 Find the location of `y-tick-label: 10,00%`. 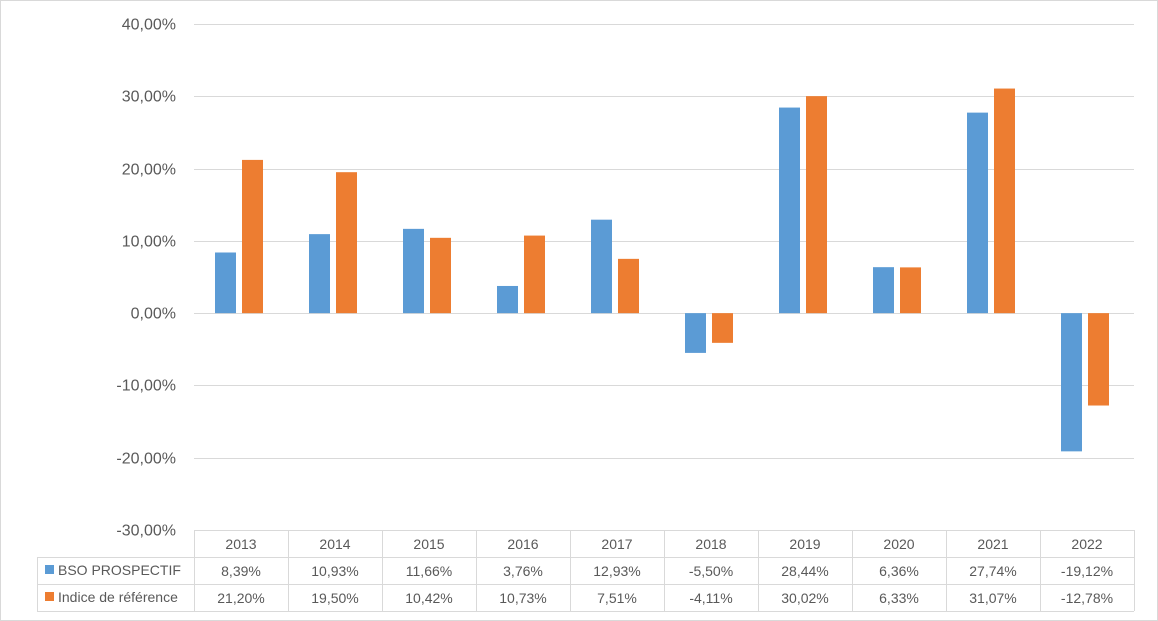

y-tick-label: 10,00% is located at coordinates (149, 242).